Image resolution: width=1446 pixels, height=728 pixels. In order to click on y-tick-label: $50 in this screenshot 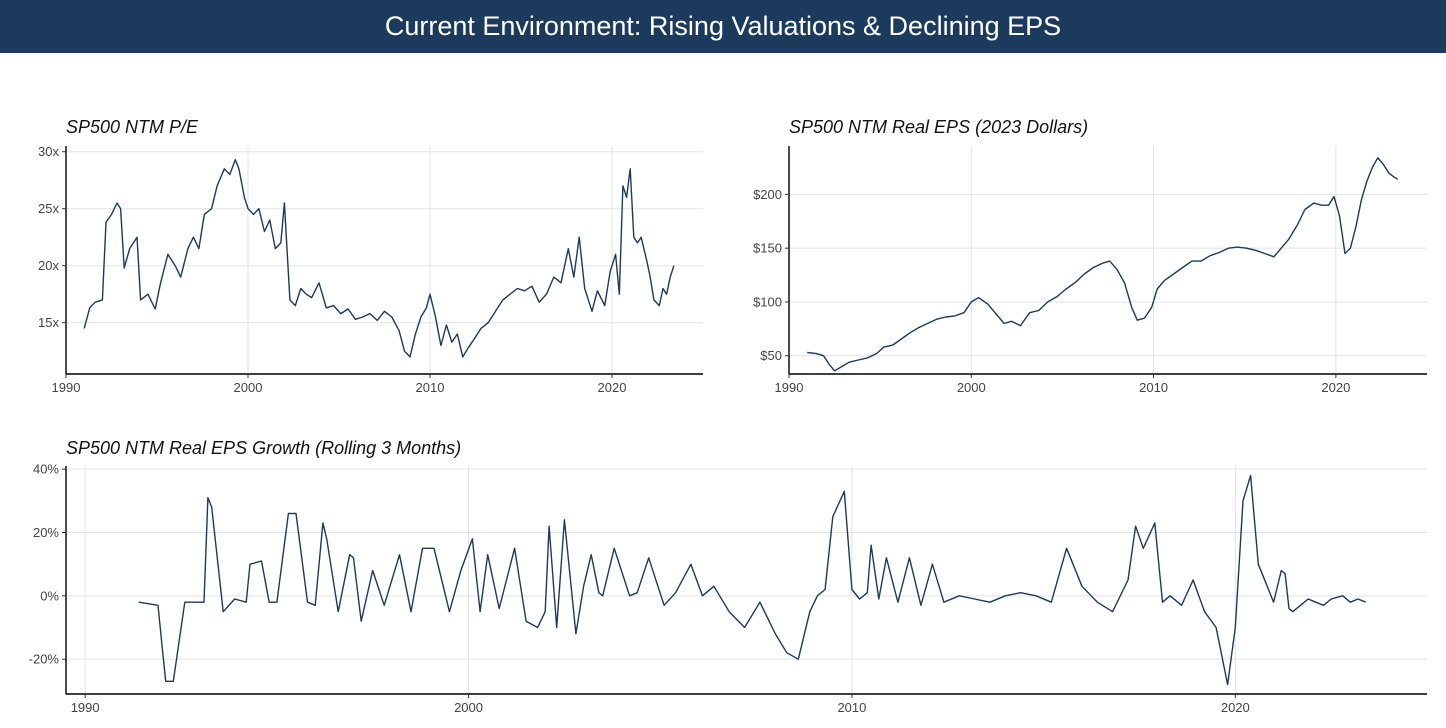, I will do `click(771, 355)`.